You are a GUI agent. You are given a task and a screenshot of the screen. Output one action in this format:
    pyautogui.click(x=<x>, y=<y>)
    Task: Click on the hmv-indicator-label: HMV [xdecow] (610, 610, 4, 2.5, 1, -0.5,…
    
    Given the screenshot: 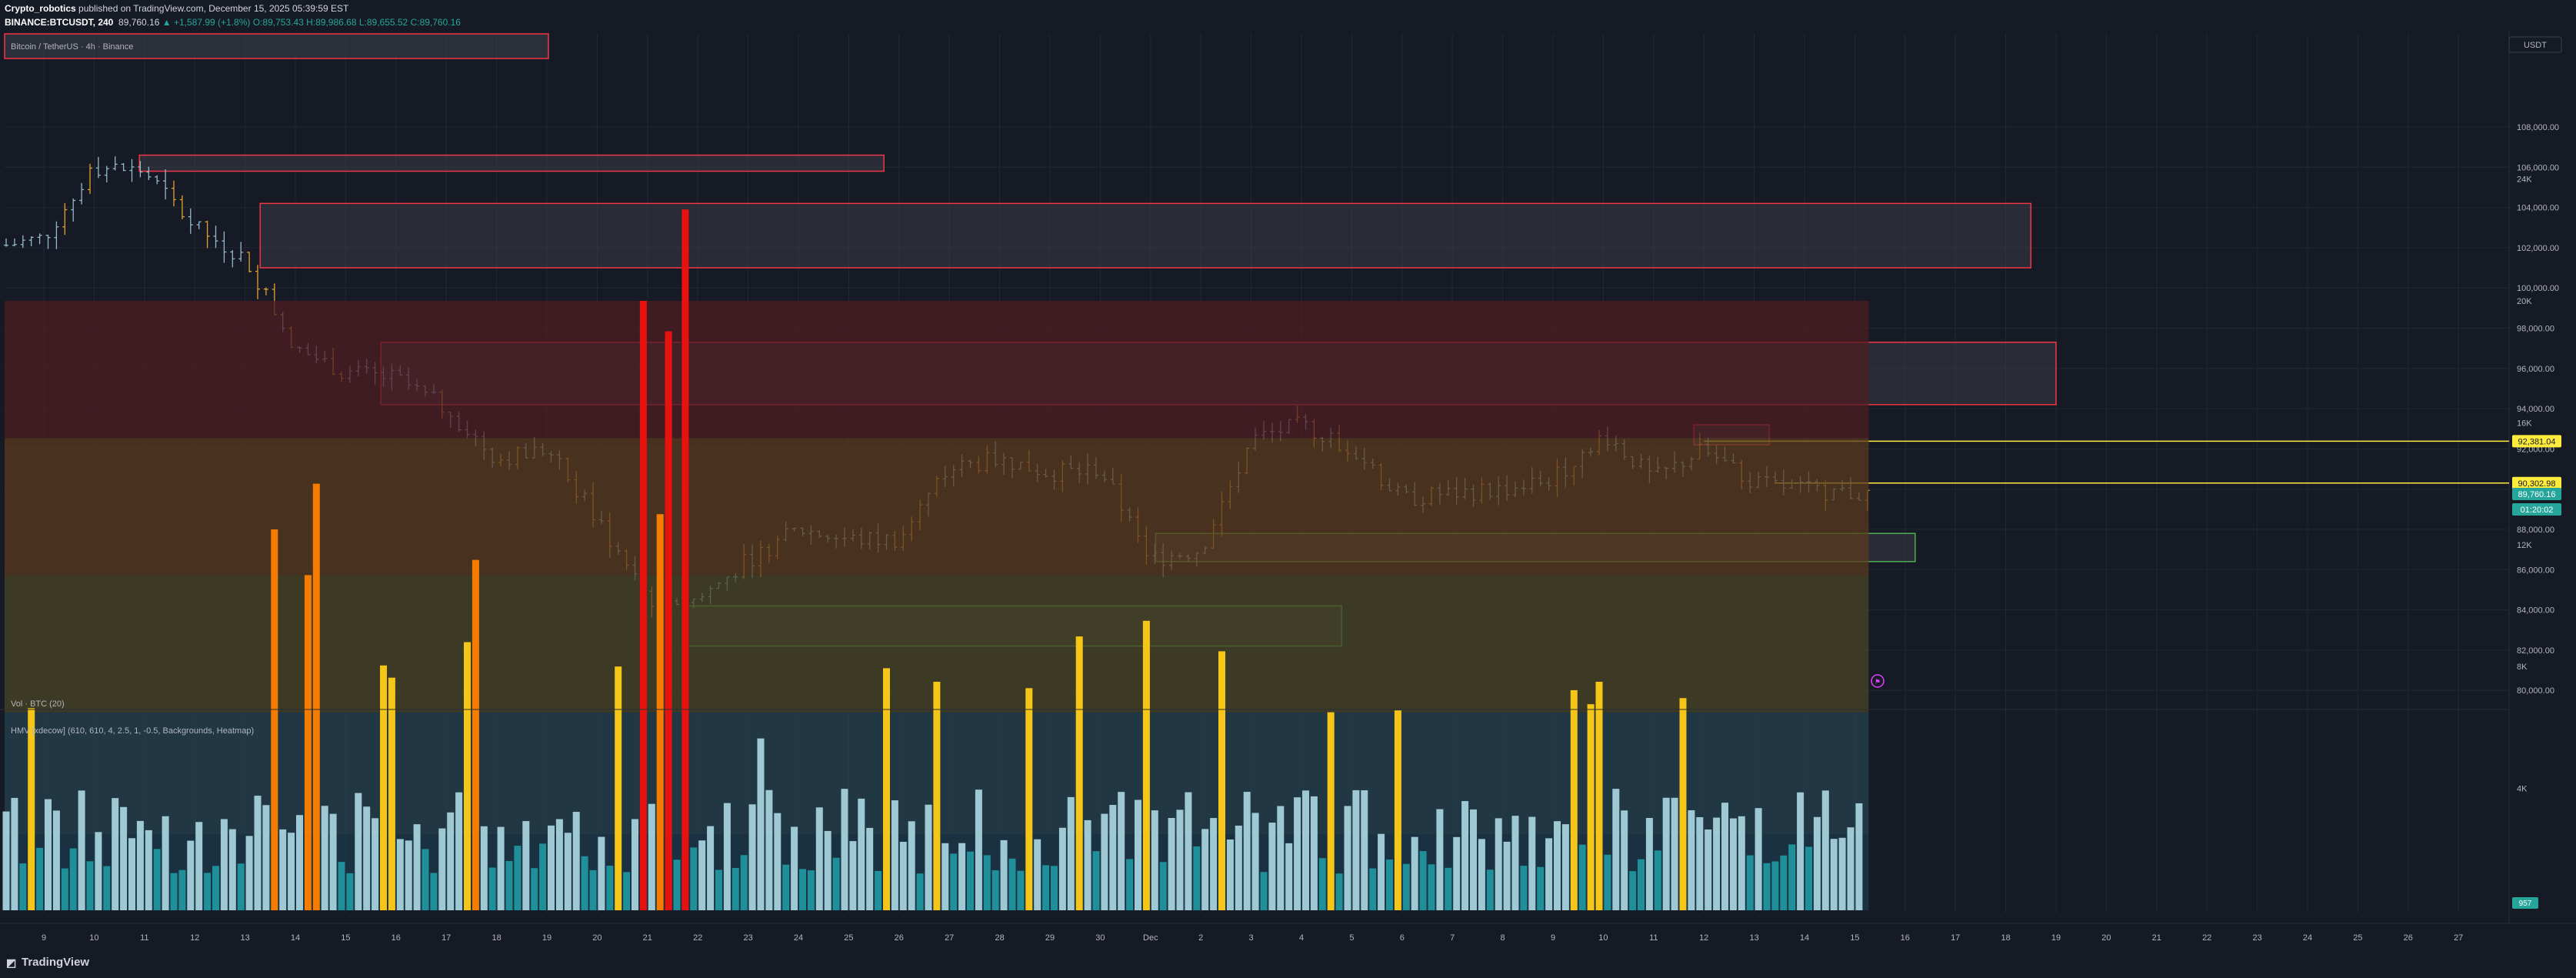 What is the action you would take?
    pyautogui.click(x=132, y=731)
    